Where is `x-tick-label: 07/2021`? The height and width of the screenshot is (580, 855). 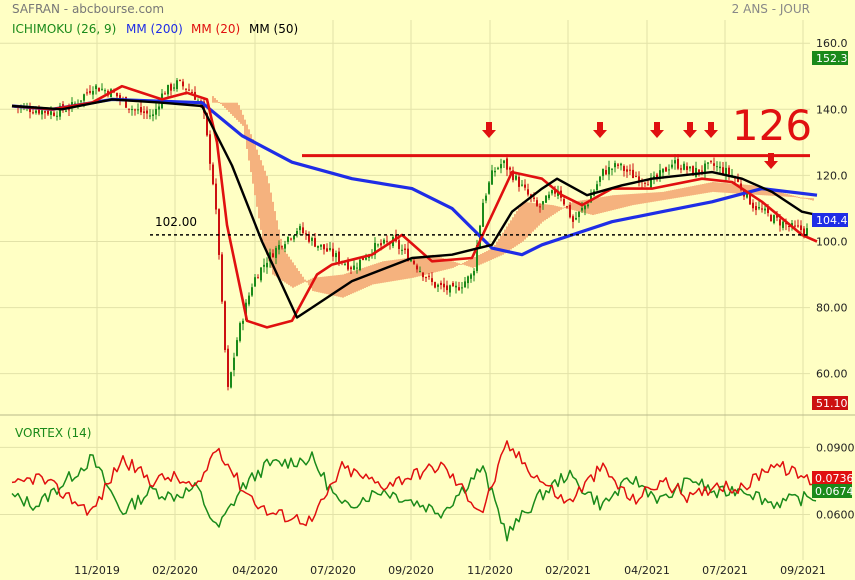 x-tick-label: 07/2021 is located at coordinates (725, 570).